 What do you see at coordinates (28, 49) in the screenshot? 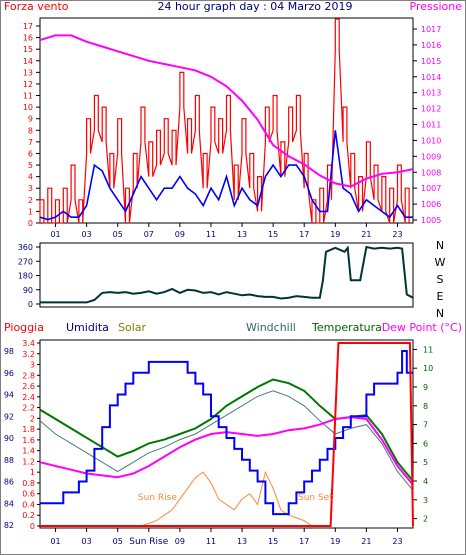
I see `chart1-left-tick-label: 15` at bounding box center [28, 49].